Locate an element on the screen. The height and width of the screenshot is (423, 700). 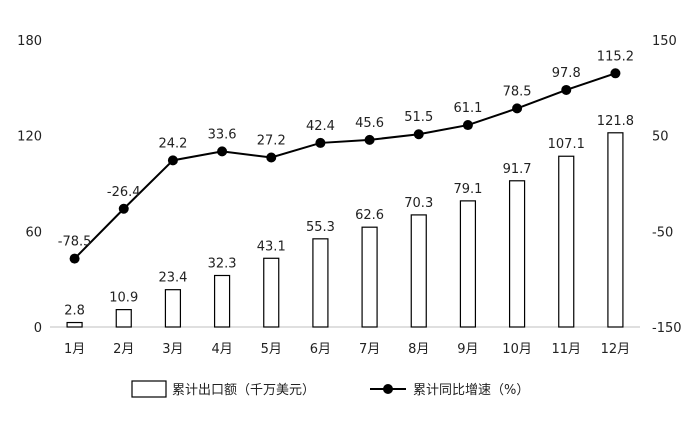
line-data-label: 61.1 is located at coordinates (467, 108).